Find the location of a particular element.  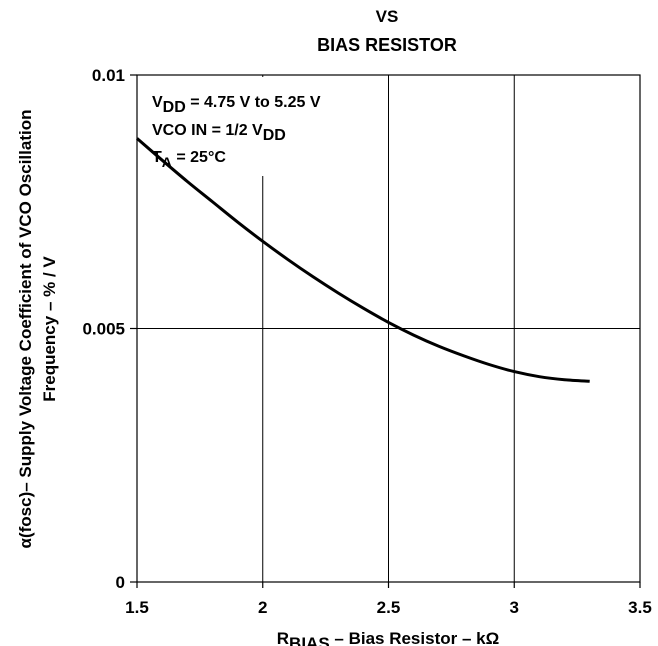

x-tick-label: 3.5 is located at coordinates (640, 607).